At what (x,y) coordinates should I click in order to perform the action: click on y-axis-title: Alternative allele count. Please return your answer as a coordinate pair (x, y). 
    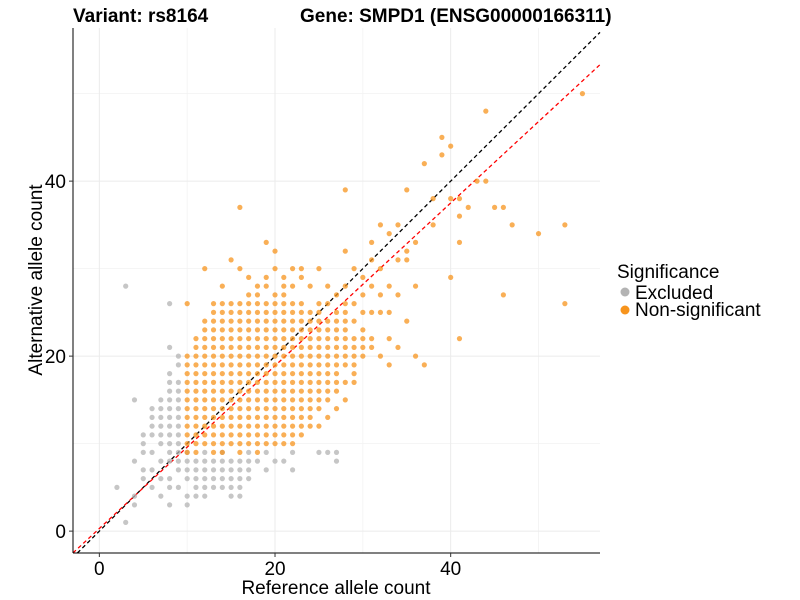
    Looking at the image, I should click on (36, 280).